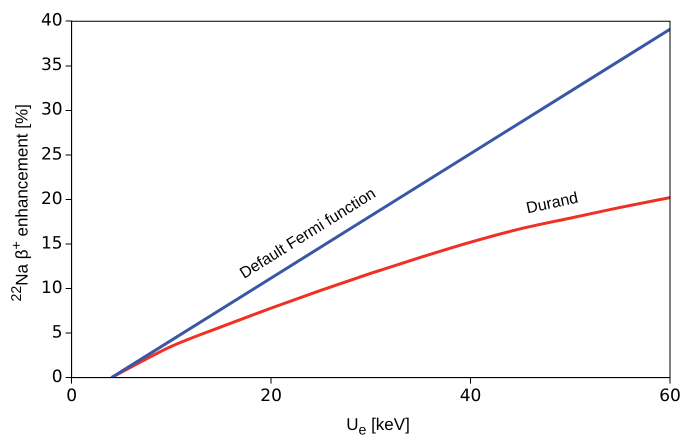  I want to click on y-tick-label: 0, so click(57, 377).